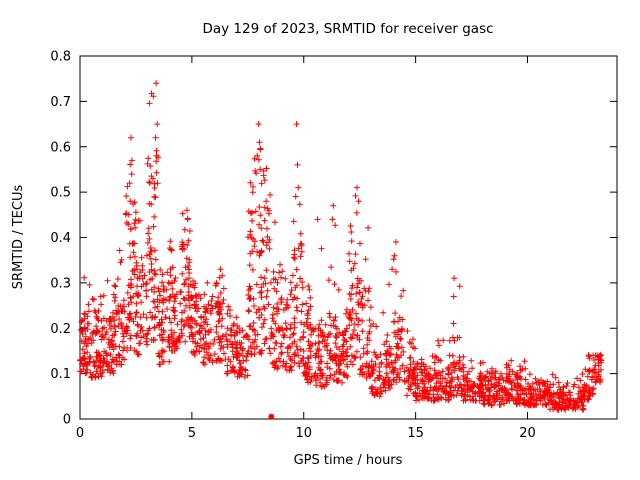  What do you see at coordinates (80, 433) in the screenshot?
I see `x-tick-label: 0` at bounding box center [80, 433].